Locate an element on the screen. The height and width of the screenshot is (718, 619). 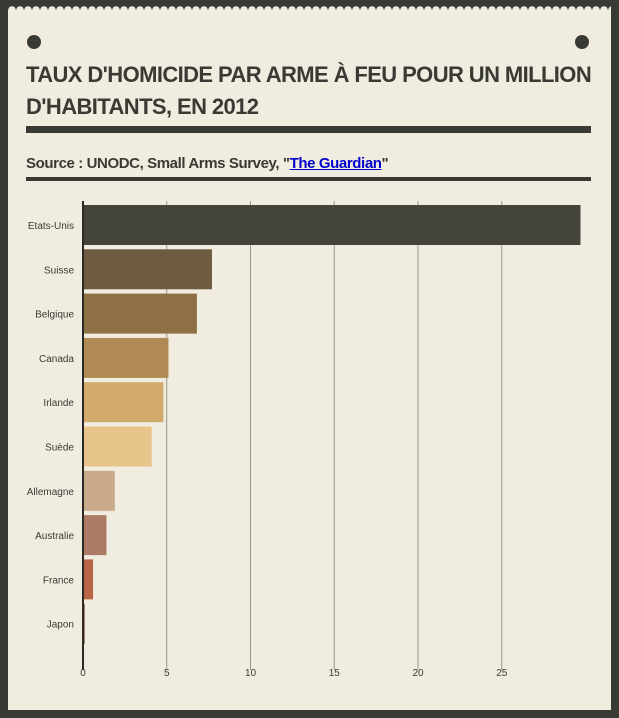
category-label: Suède is located at coordinates (59, 448).